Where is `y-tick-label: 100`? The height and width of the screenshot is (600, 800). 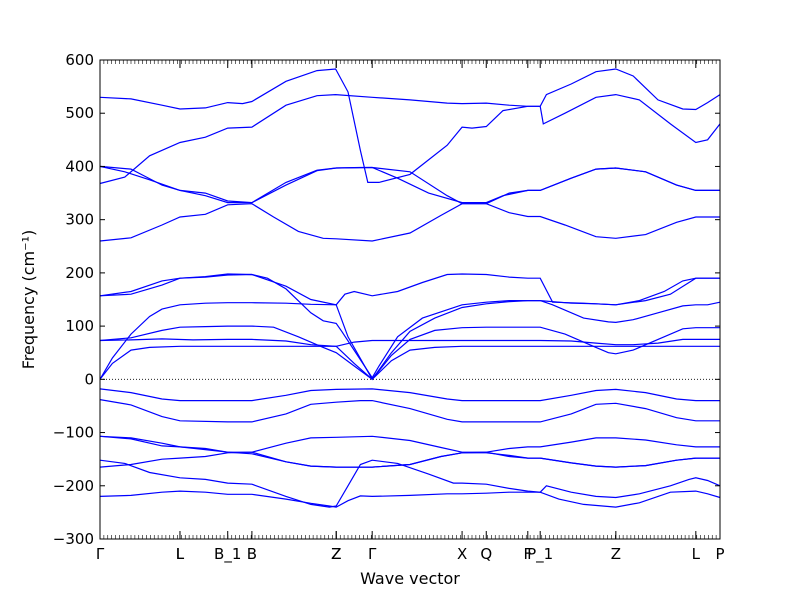 y-tick-label: 100 is located at coordinates (79, 326).